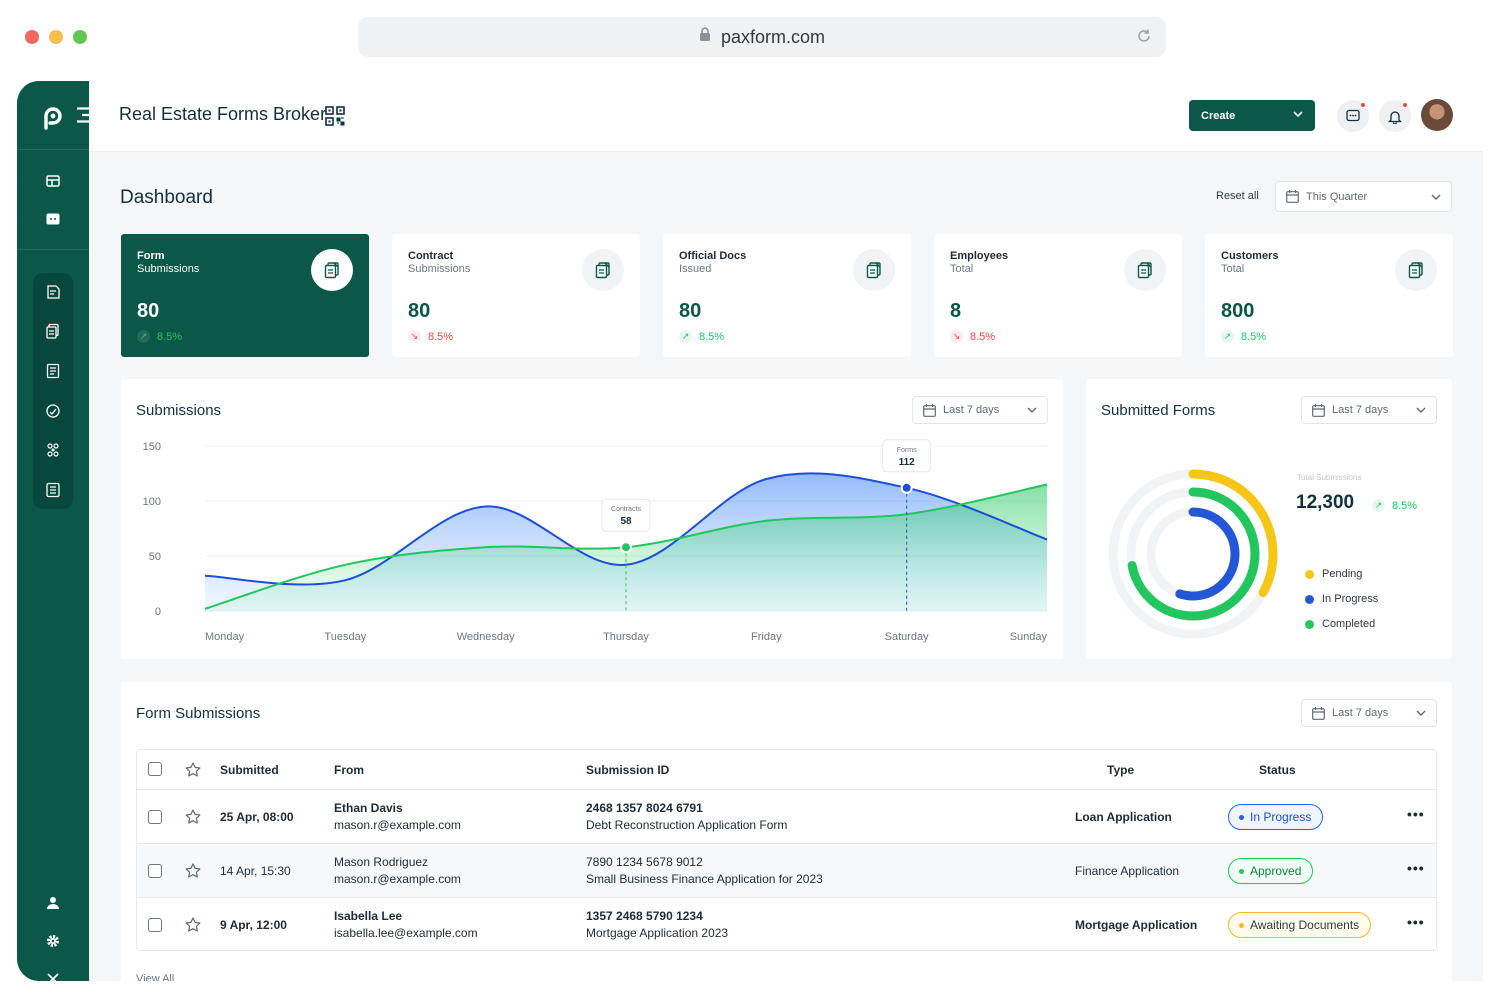 The image size is (1500, 998). Describe the element at coordinates (53, 292) in the screenshot. I see `sidebar-item-forms` at that location.